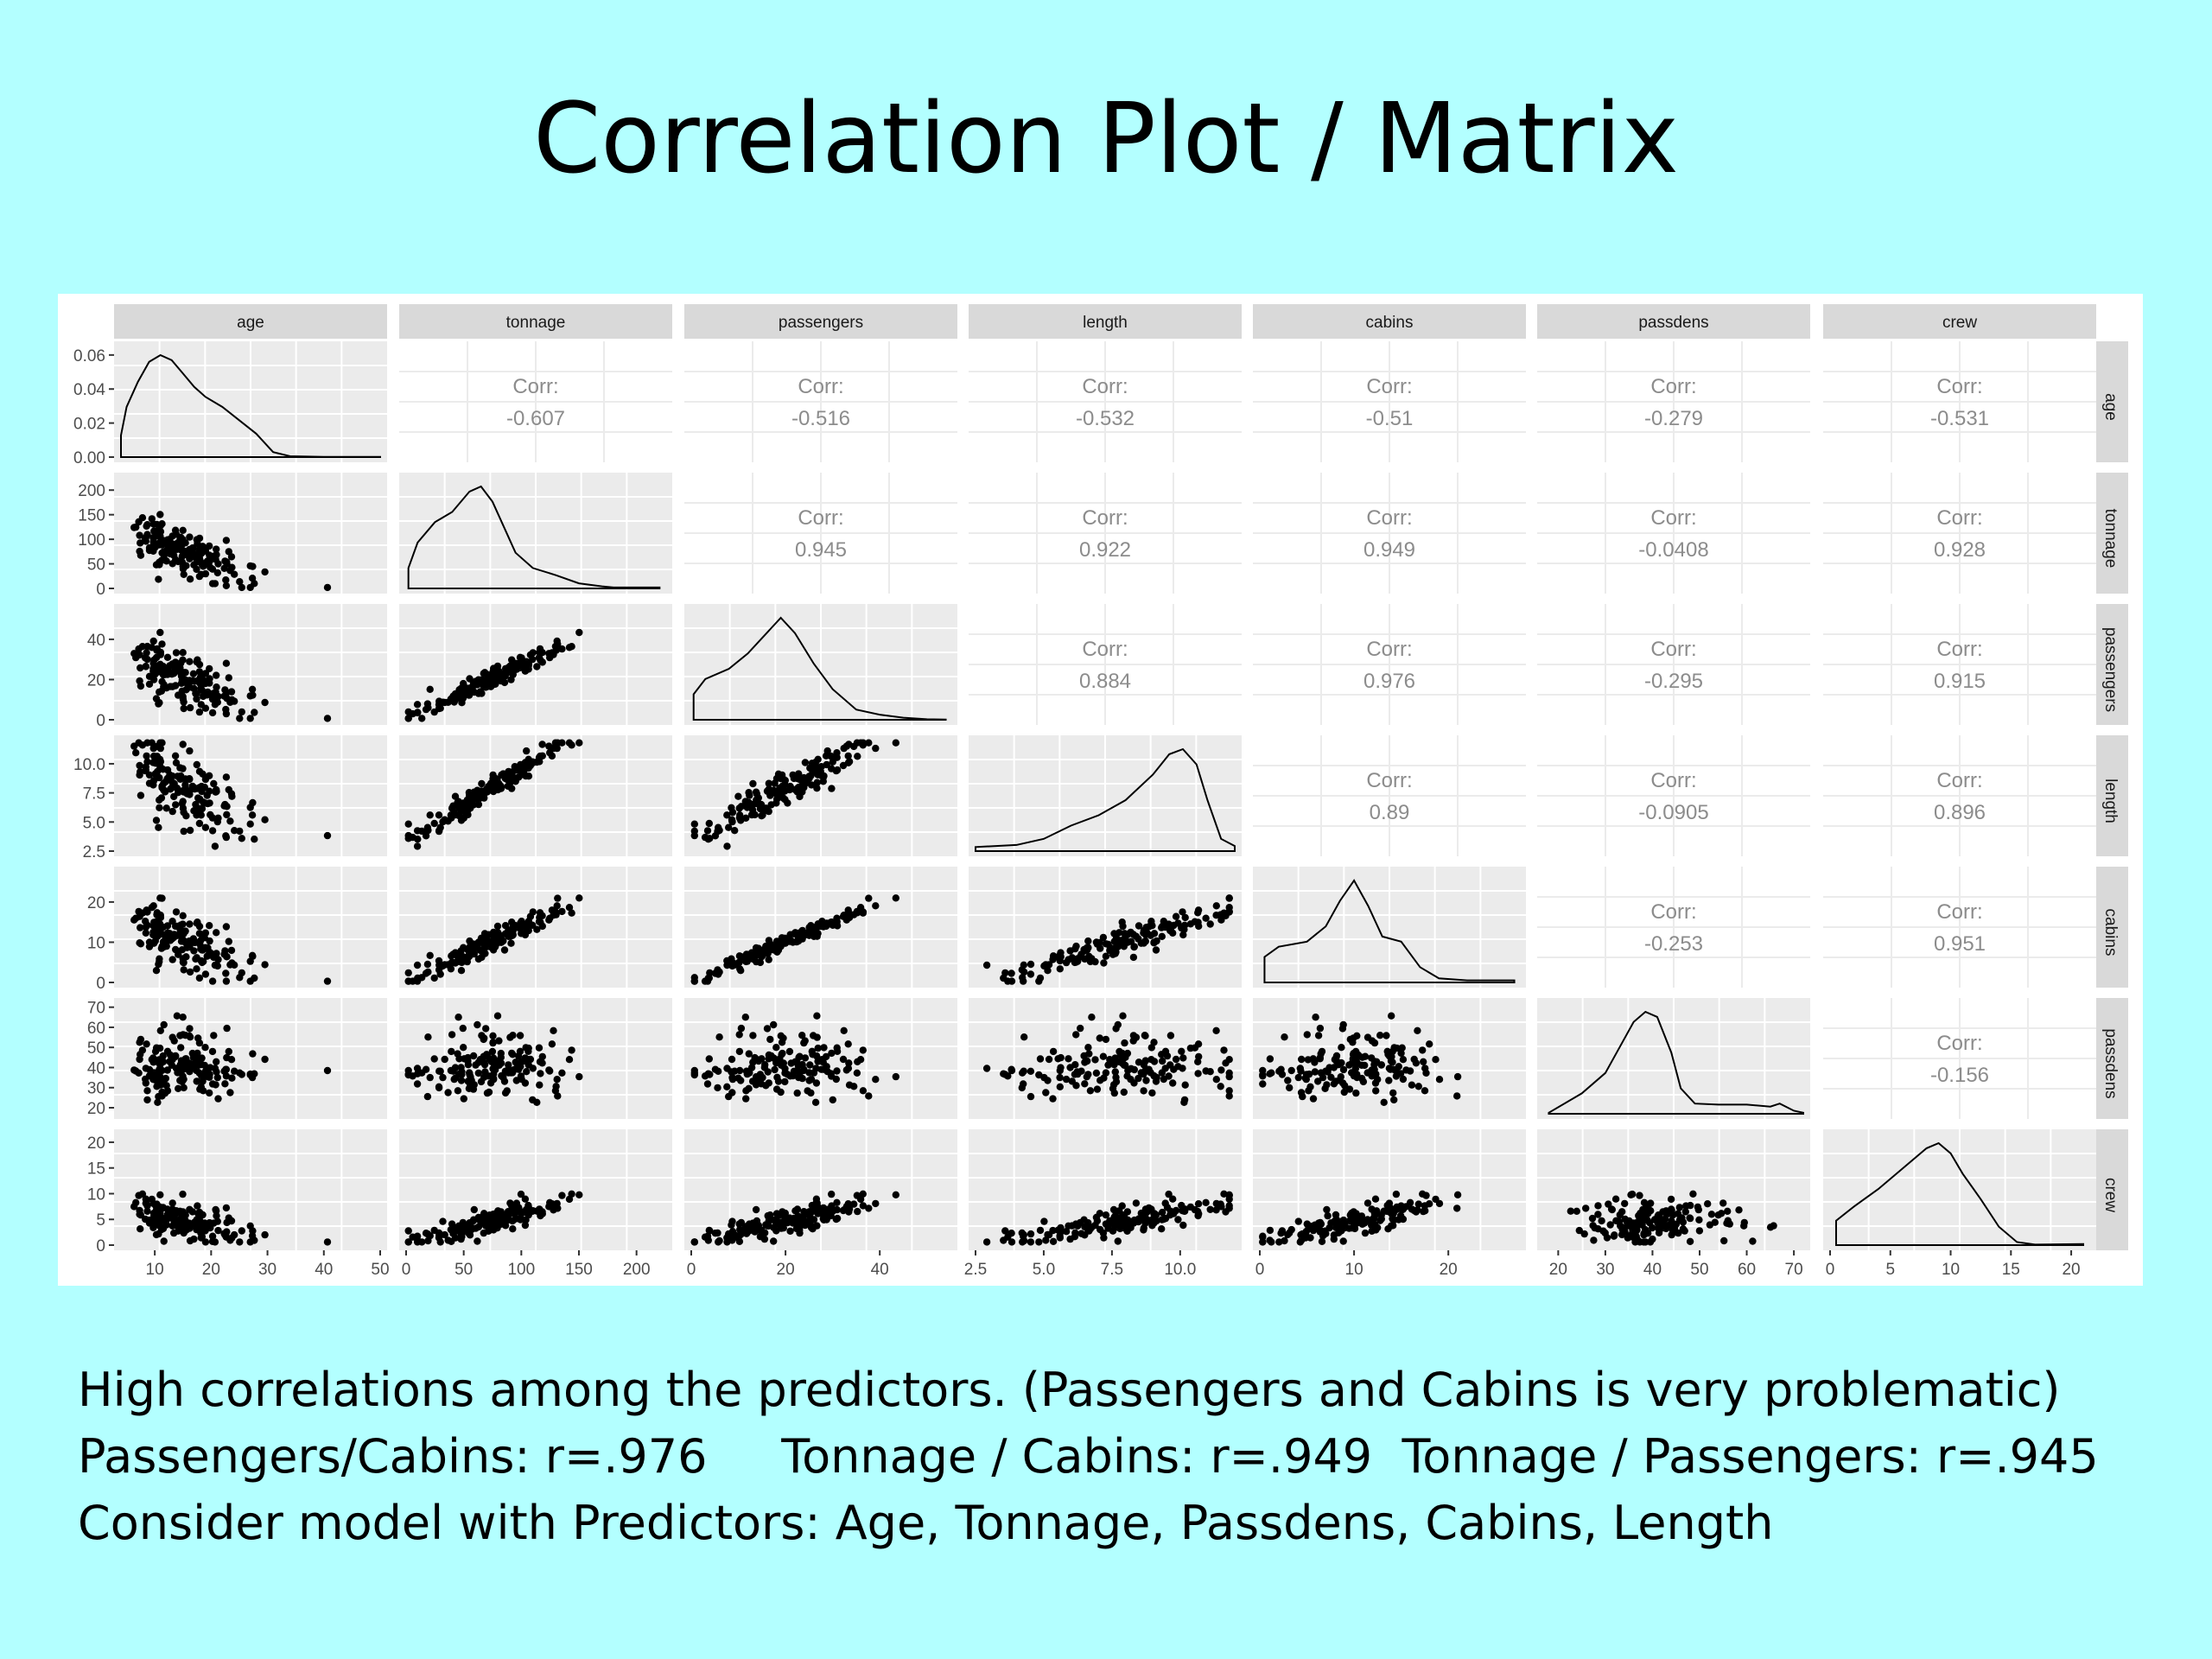 Image resolution: width=2212 pixels, height=1659 pixels. What do you see at coordinates (1105, 518) in the screenshot?
I see `corr-label-tonnage-length: Corr:` at bounding box center [1105, 518].